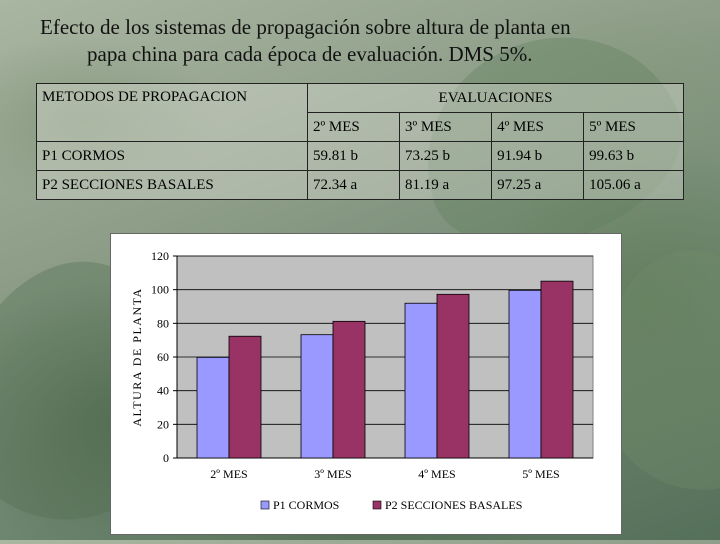 The image size is (720, 544). Describe the element at coordinates (633, 156) in the screenshot. I see `table-cell: 99.63 b` at that location.